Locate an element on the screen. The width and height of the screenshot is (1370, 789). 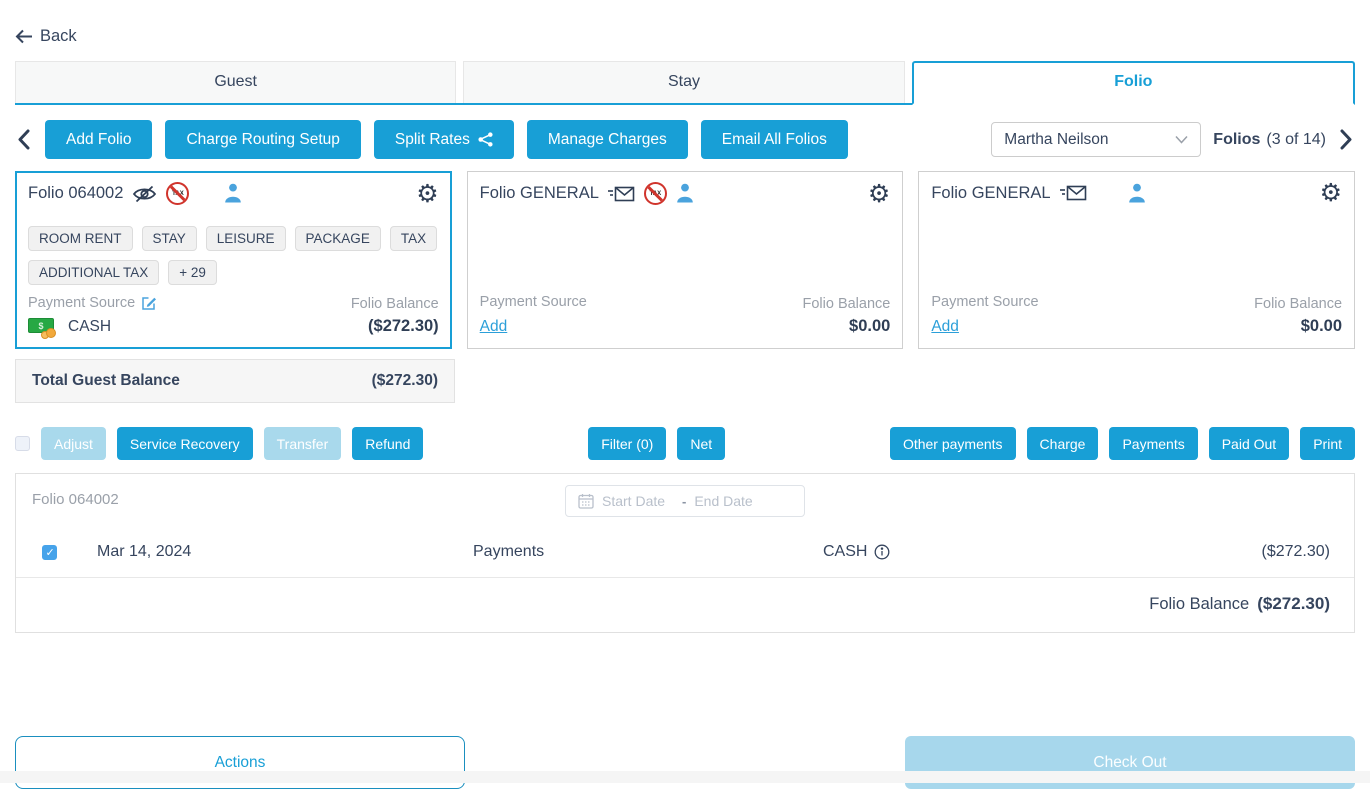
total-guest-balance-label: Total Guest Balance is located at coordinates (106, 380).